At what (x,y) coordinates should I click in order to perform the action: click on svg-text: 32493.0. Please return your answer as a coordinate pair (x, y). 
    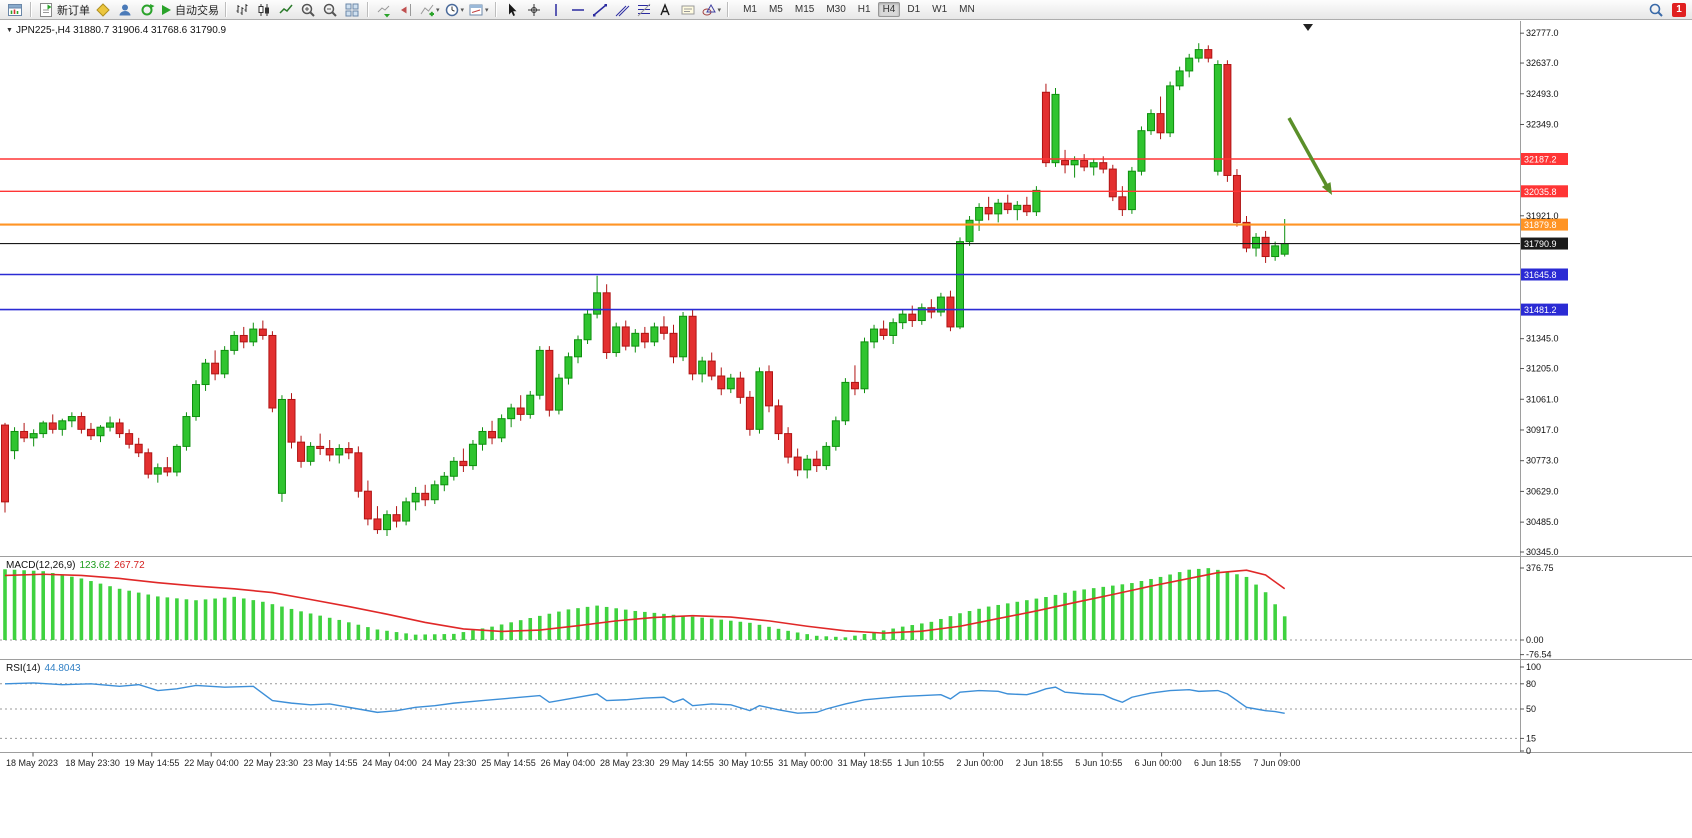
    Looking at the image, I should click on (1542, 94).